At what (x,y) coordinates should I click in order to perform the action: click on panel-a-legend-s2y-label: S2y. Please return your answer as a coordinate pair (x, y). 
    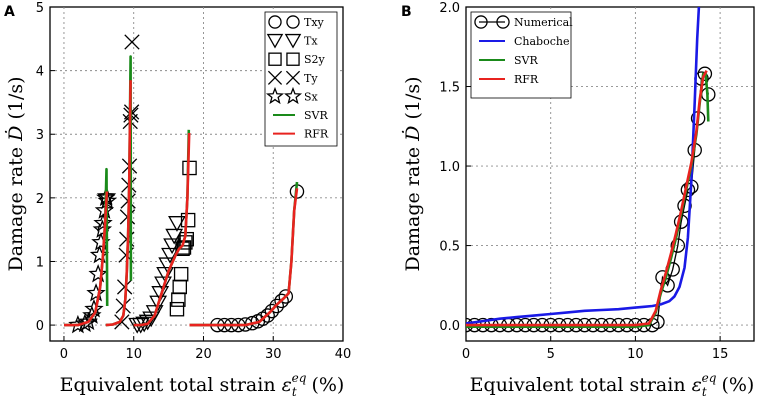
    Looking at the image, I should click on (315, 59).